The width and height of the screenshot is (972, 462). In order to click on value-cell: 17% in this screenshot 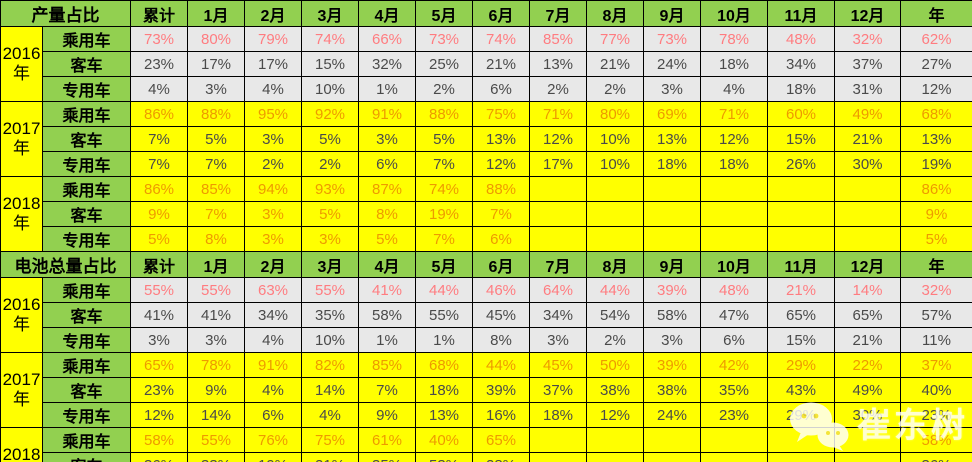, I will do `click(273, 64)`.